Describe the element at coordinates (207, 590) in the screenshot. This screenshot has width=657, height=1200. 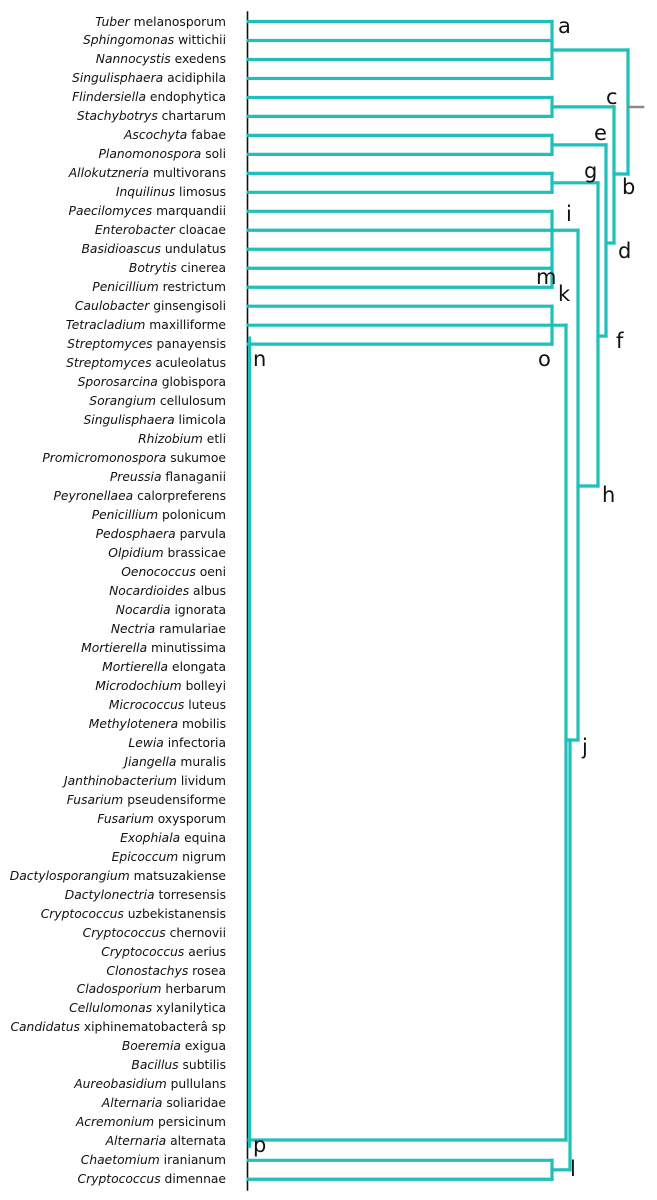
I see `taxon-species: albus` at that location.